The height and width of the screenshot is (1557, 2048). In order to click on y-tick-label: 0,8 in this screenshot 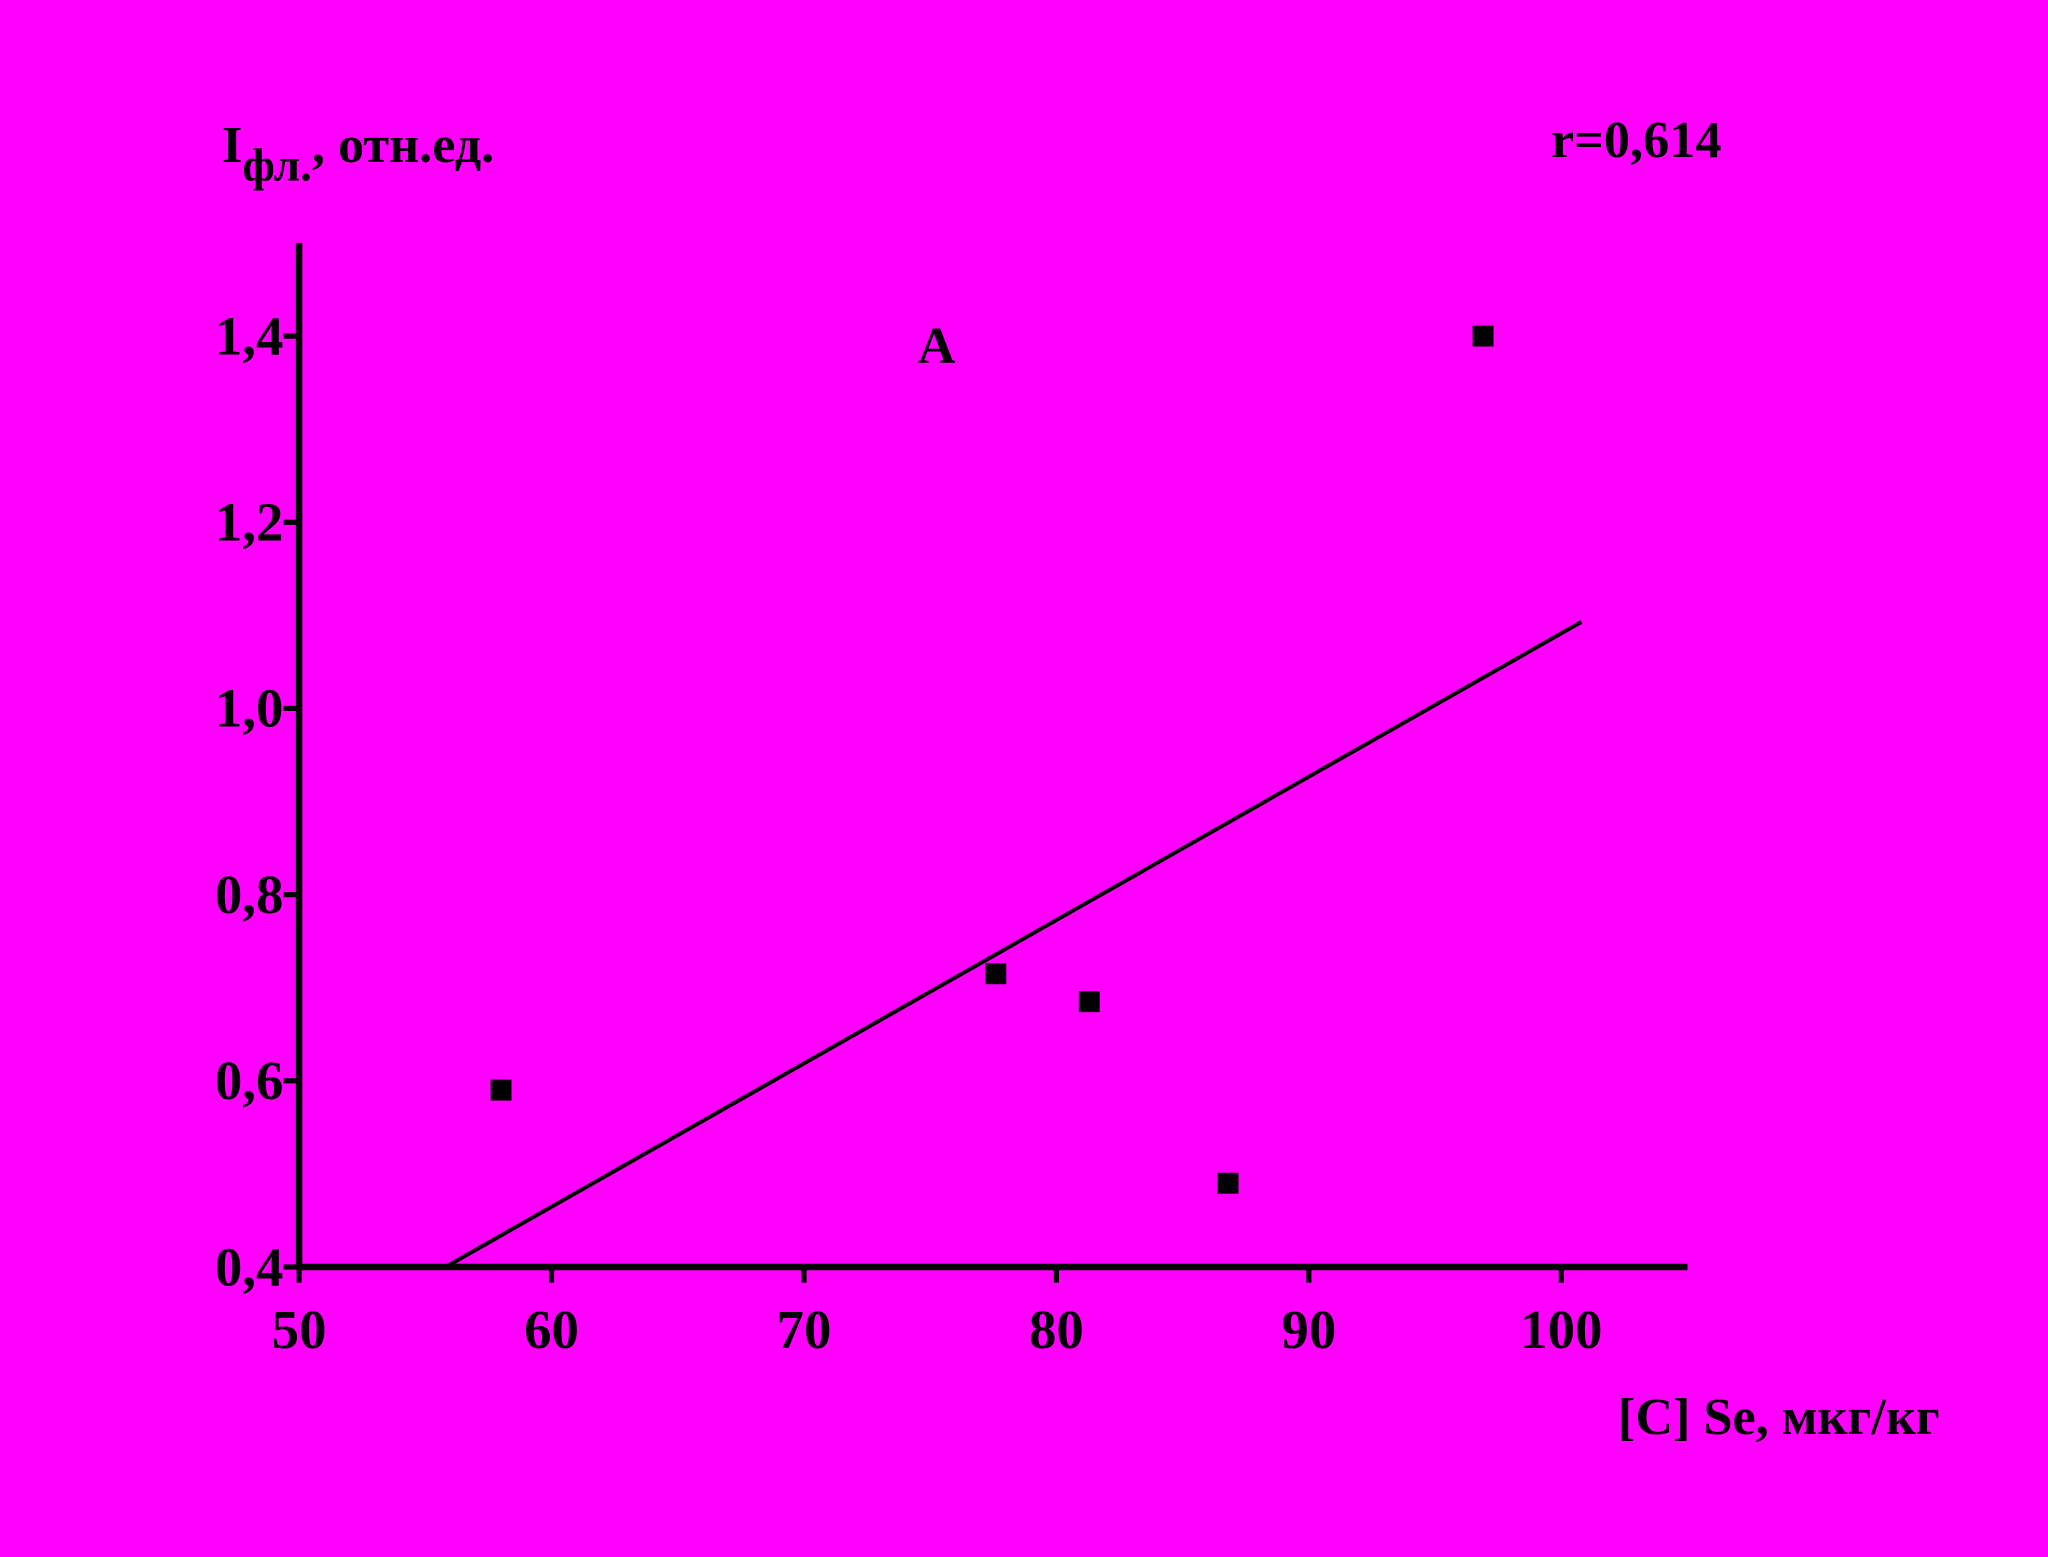, I will do `click(249, 894)`.